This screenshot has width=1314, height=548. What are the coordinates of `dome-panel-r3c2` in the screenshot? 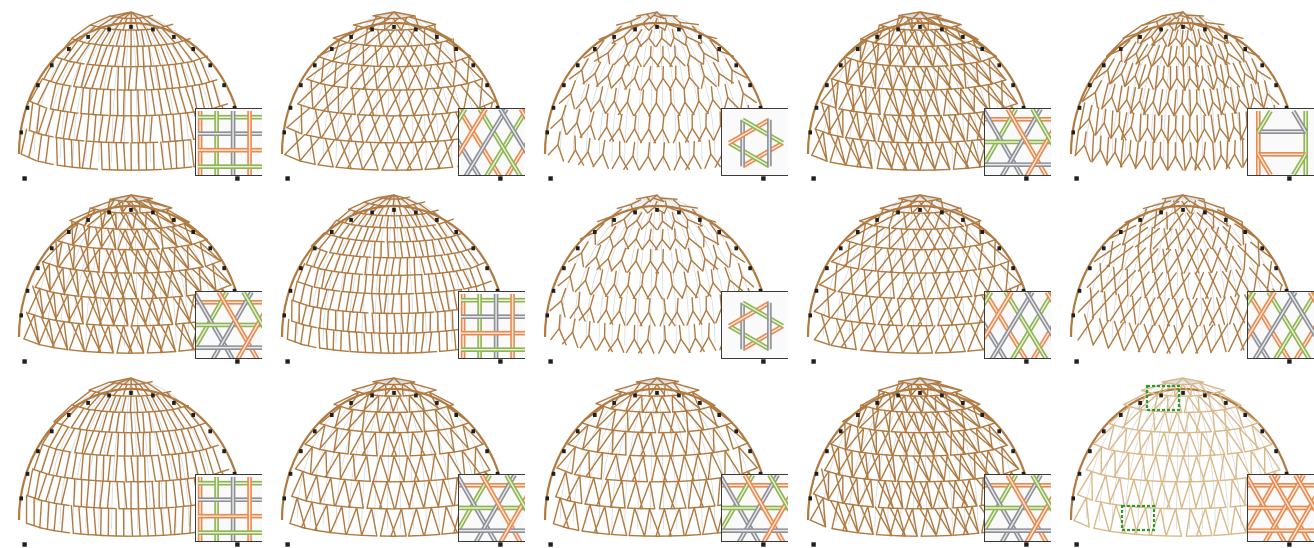 It's located at (394, 457).